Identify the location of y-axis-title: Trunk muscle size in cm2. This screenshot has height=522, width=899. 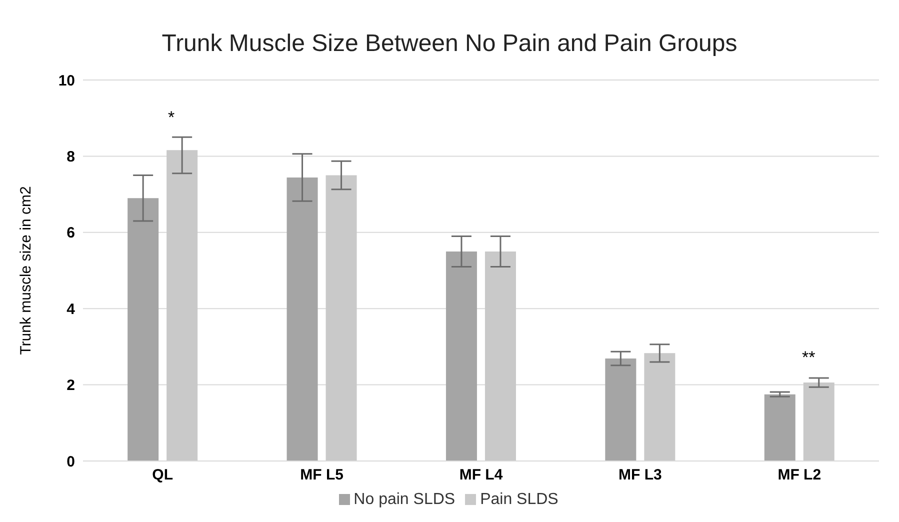
(25, 270).